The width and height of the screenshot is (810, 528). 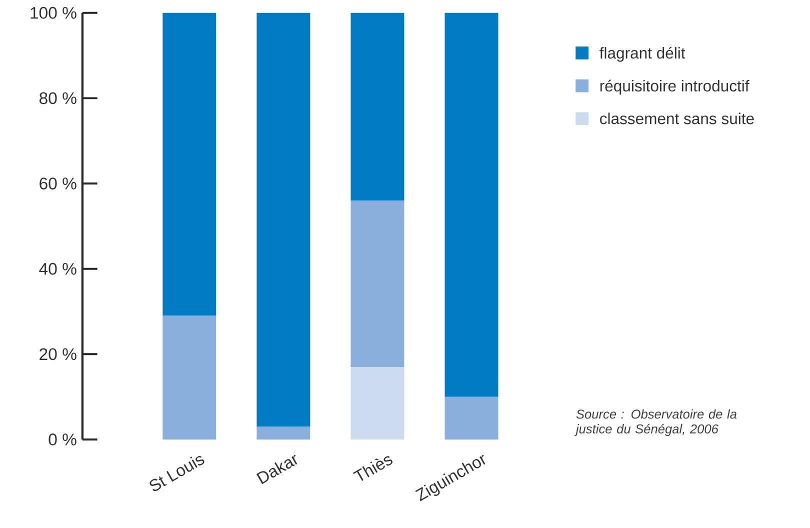 I want to click on x-tick-label: St Louis, so click(x=177, y=474).